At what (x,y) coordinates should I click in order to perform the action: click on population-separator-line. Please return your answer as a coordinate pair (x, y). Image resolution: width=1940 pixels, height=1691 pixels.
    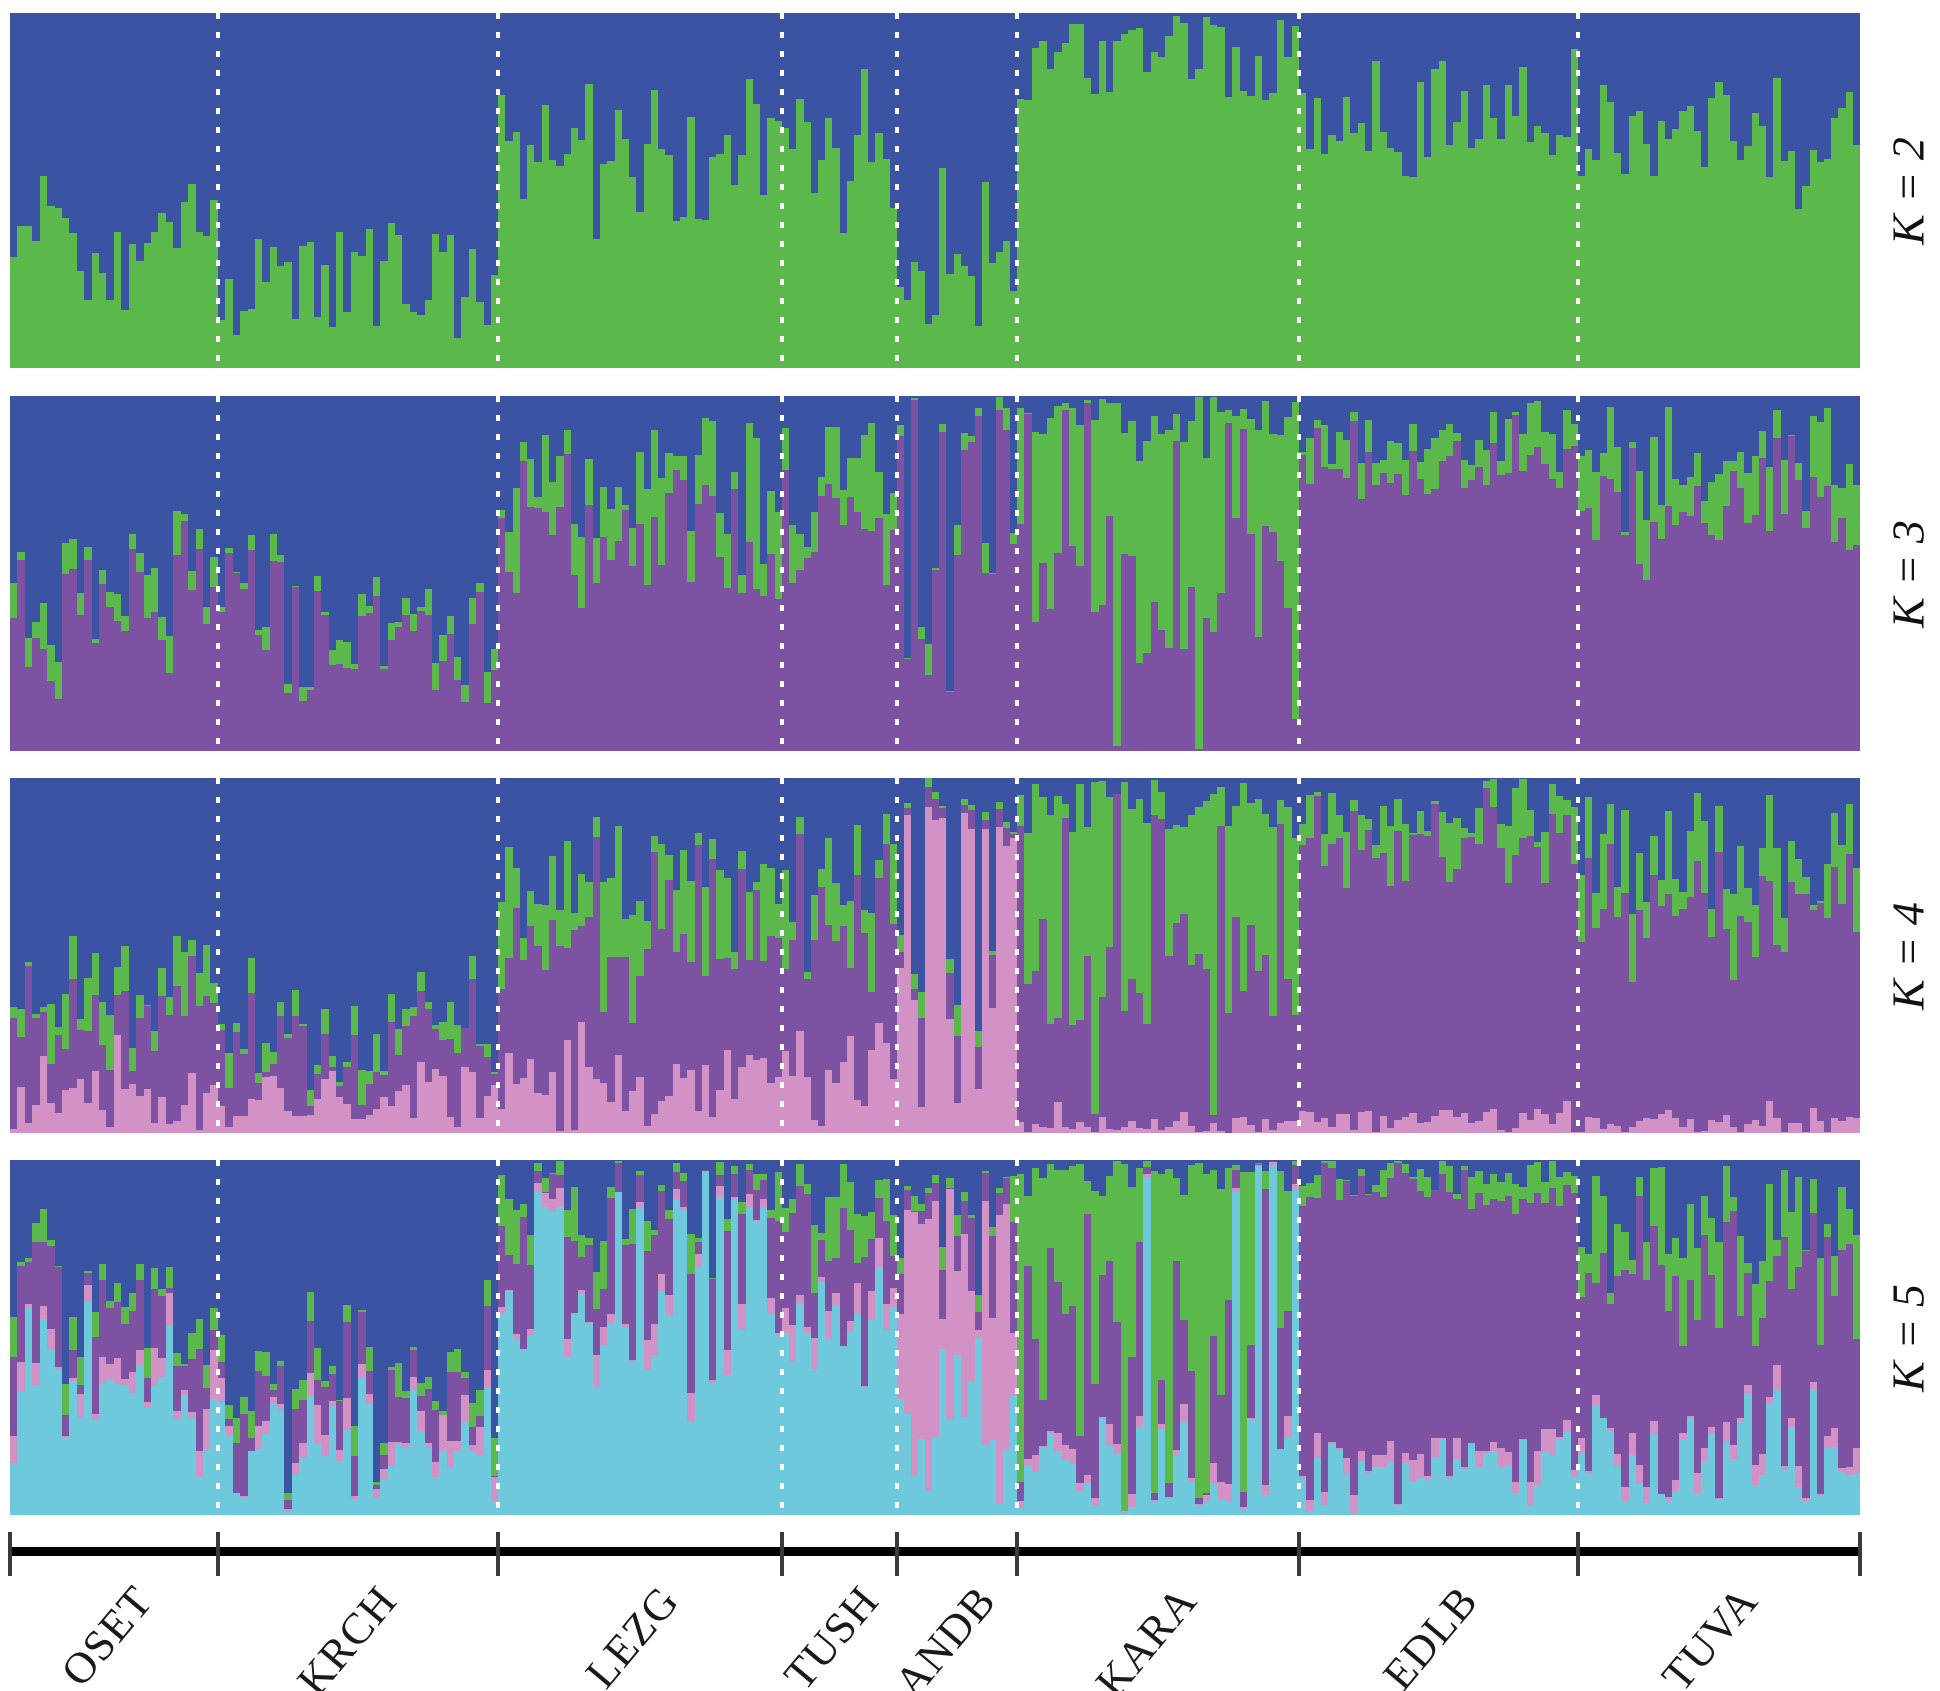
    Looking at the image, I should click on (782, 190).